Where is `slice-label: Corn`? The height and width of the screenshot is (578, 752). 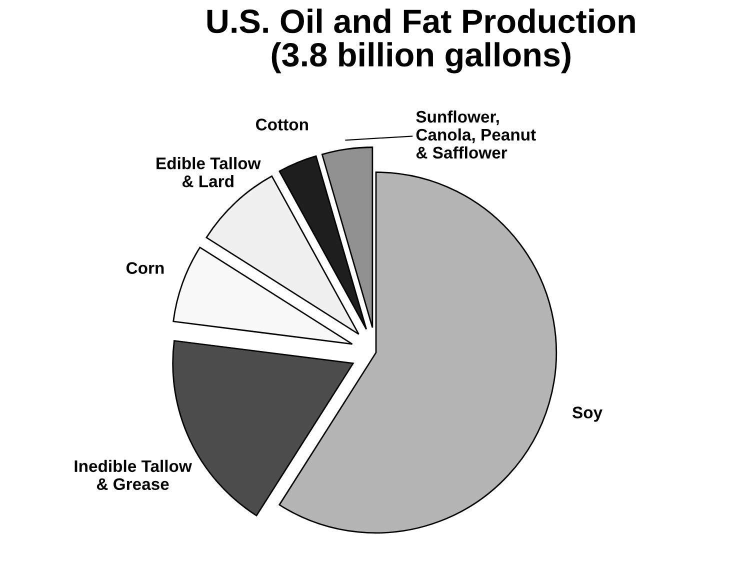 slice-label: Corn is located at coordinates (145, 268).